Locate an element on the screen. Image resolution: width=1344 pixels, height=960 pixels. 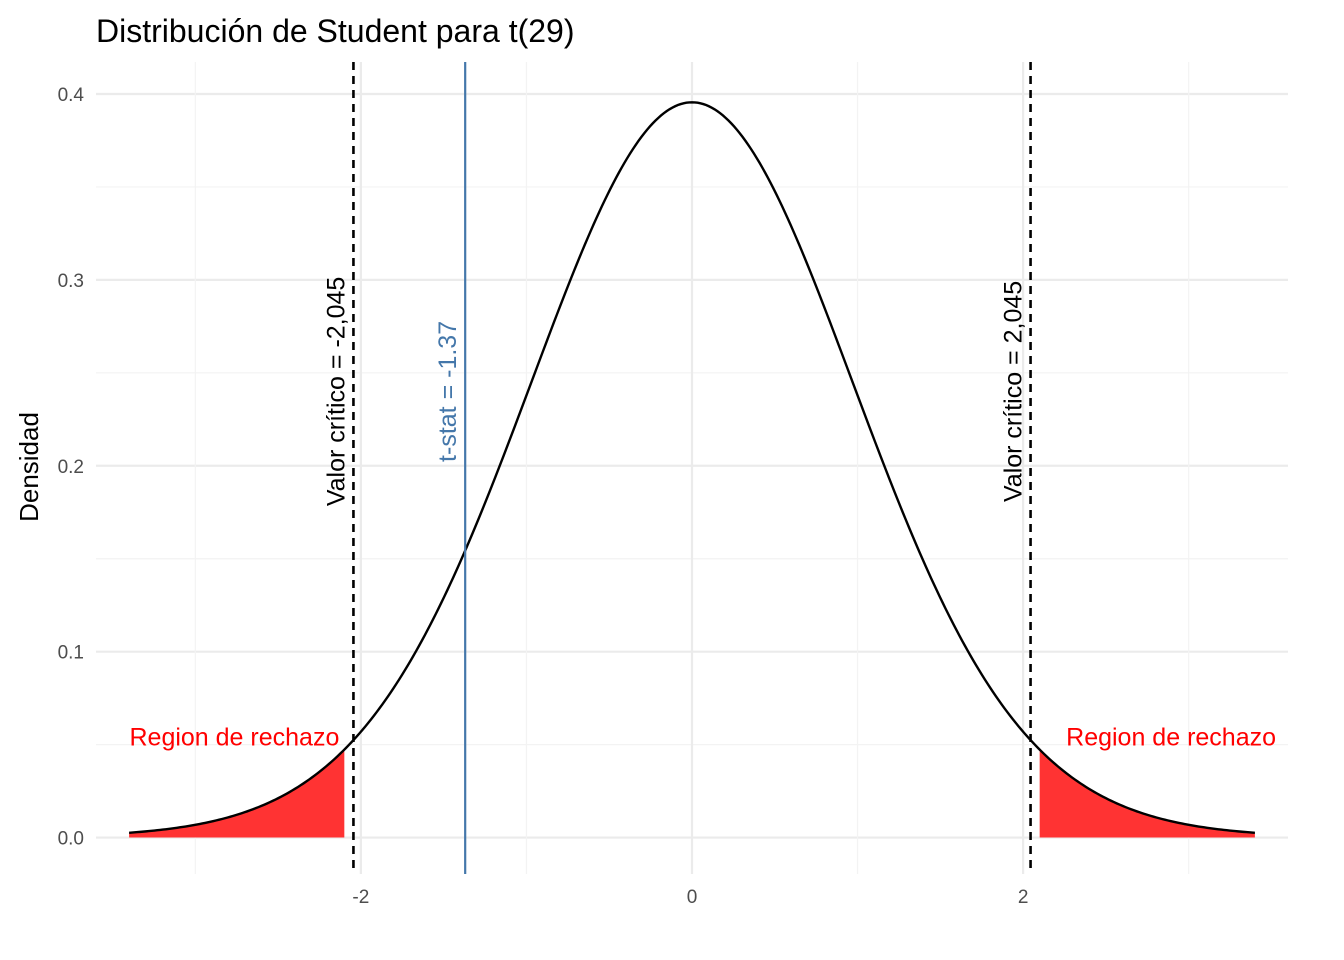
y-tick-label: 0.2 is located at coordinates (71, 467).